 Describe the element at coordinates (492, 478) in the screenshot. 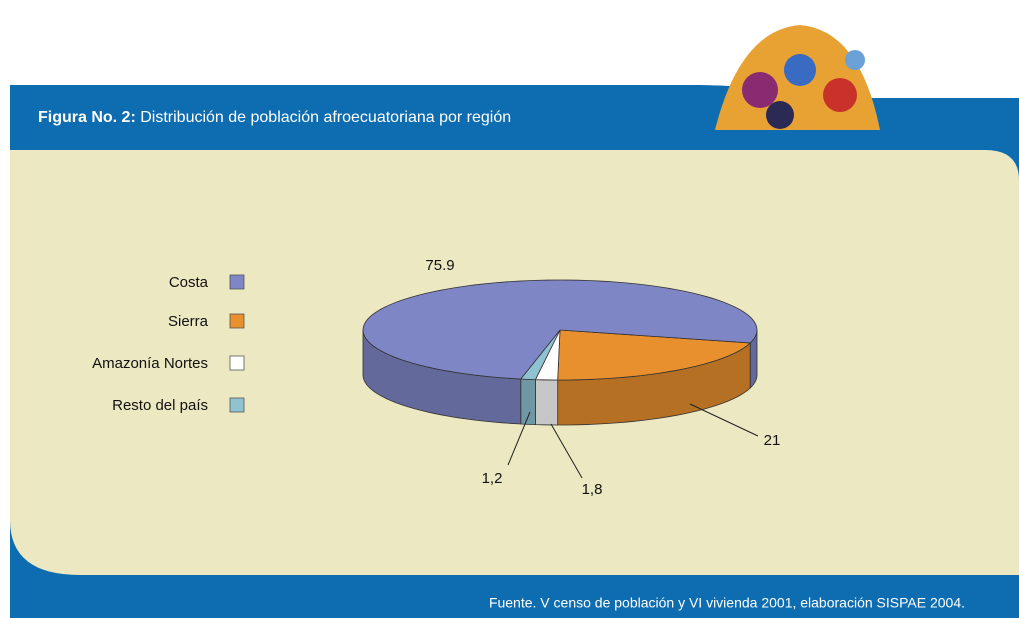

I see `value-label: 1,2` at that location.